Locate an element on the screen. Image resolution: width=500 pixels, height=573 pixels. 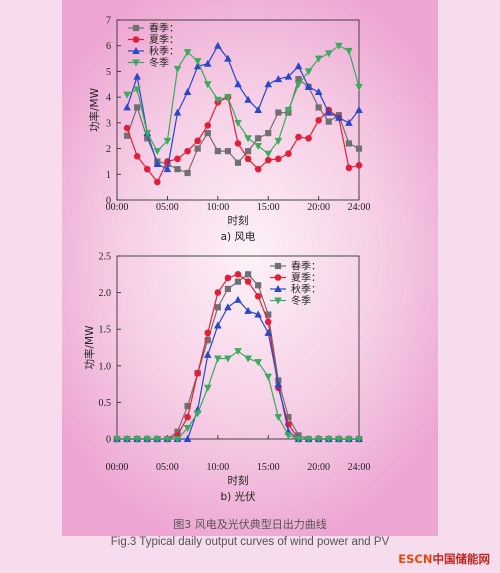
legend: 春季：夏季：秋季：冬季 is located at coordinates (295, 284).